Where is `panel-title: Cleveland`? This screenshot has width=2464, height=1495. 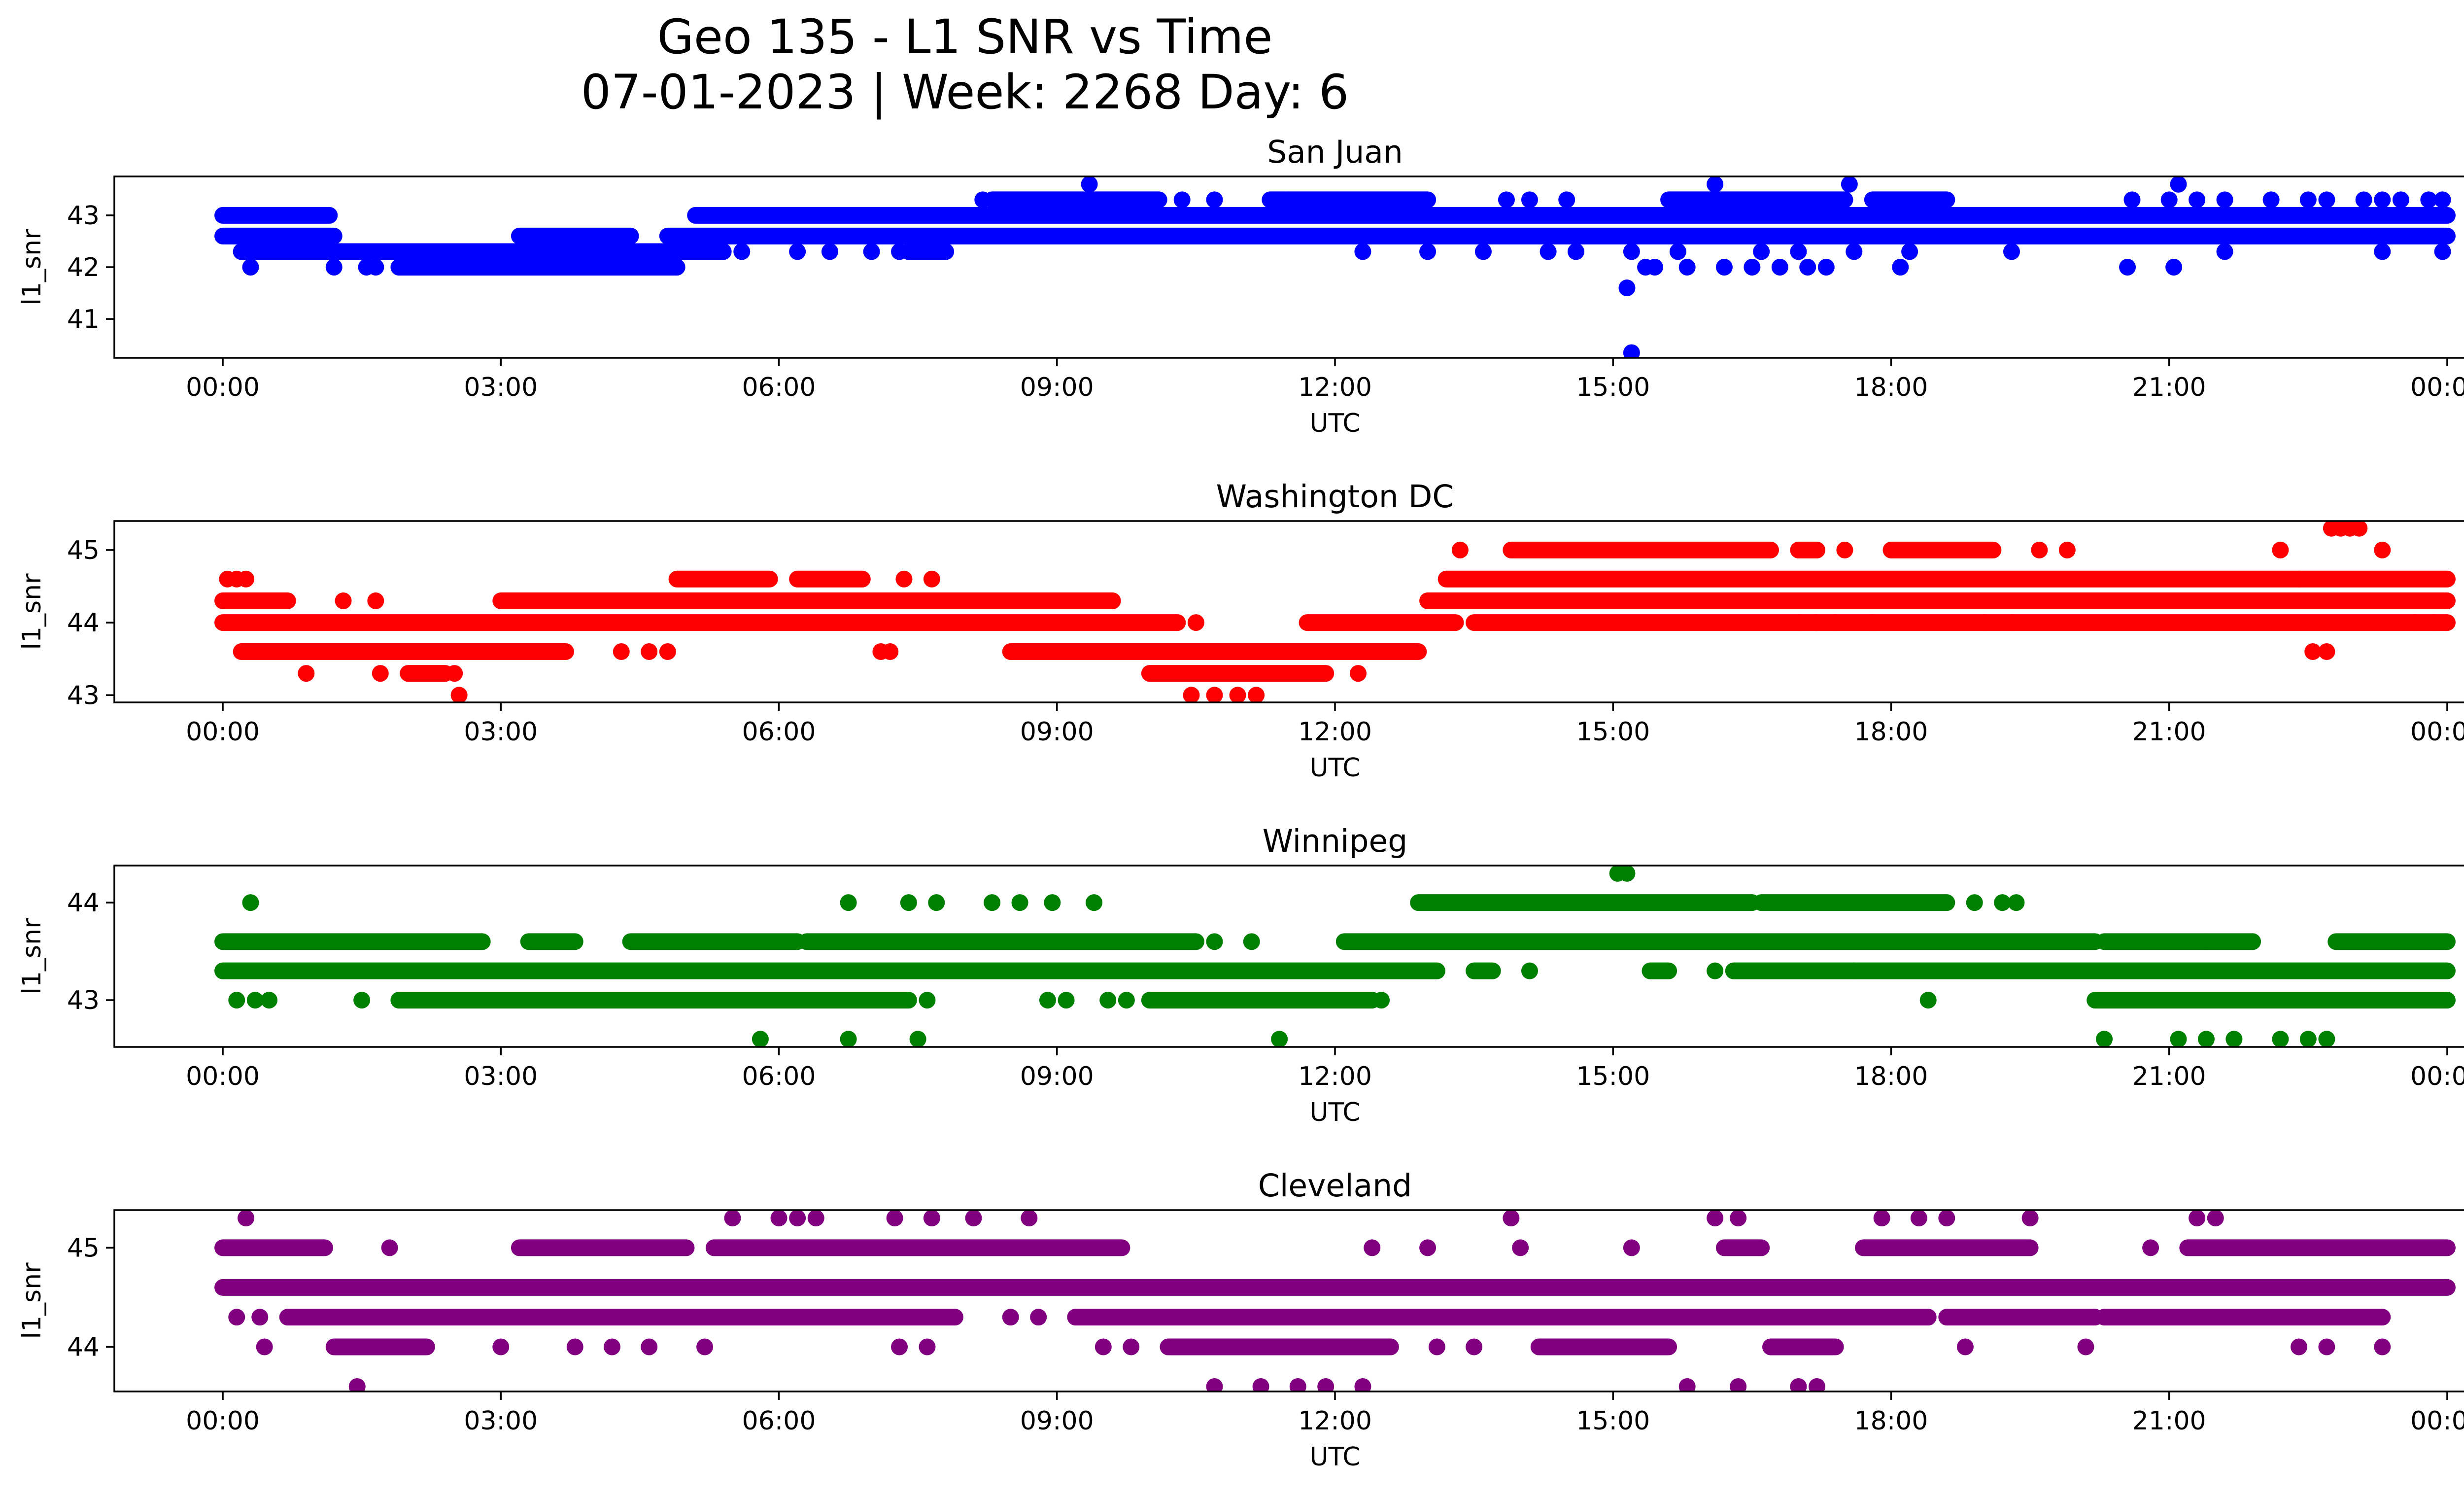
panel-title: Cleveland is located at coordinates (1335, 1186).